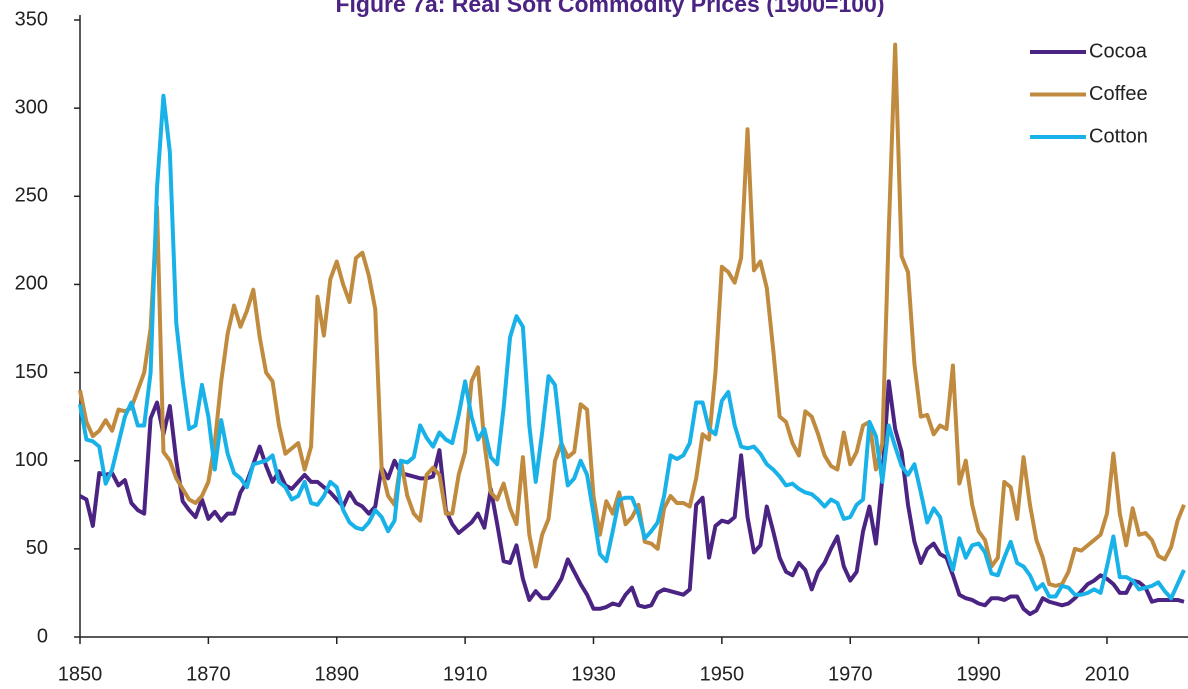 This screenshot has height=689, width=1188. Describe the element at coordinates (31, 460) in the screenshot. I see `y-tick-label: 100` at that location.